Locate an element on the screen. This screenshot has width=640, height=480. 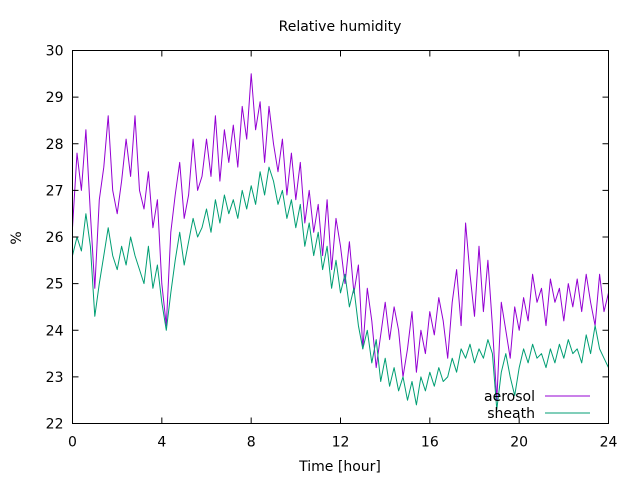
y-tick-label: 29 is located at coordinates (55, 98).